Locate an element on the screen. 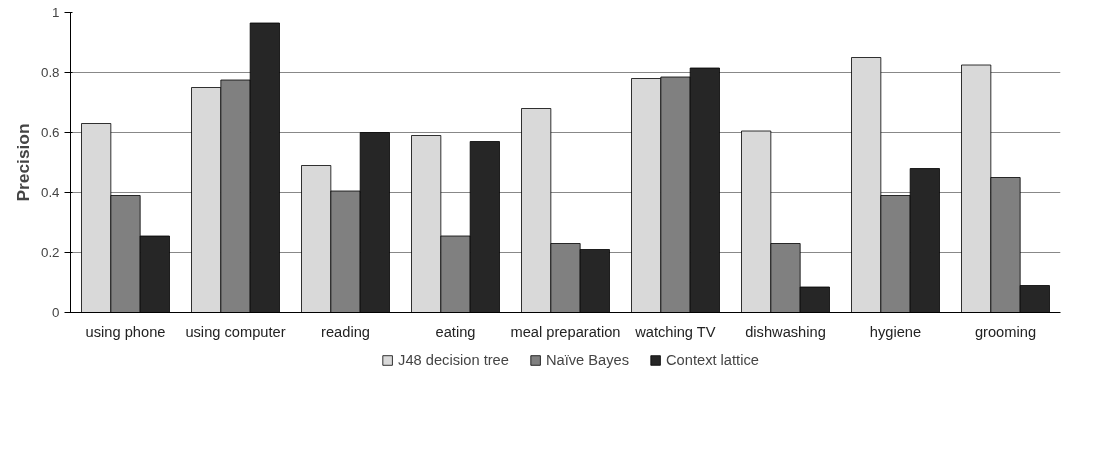  x-tick-label: meal preparation is located at coordinates (565, 331).